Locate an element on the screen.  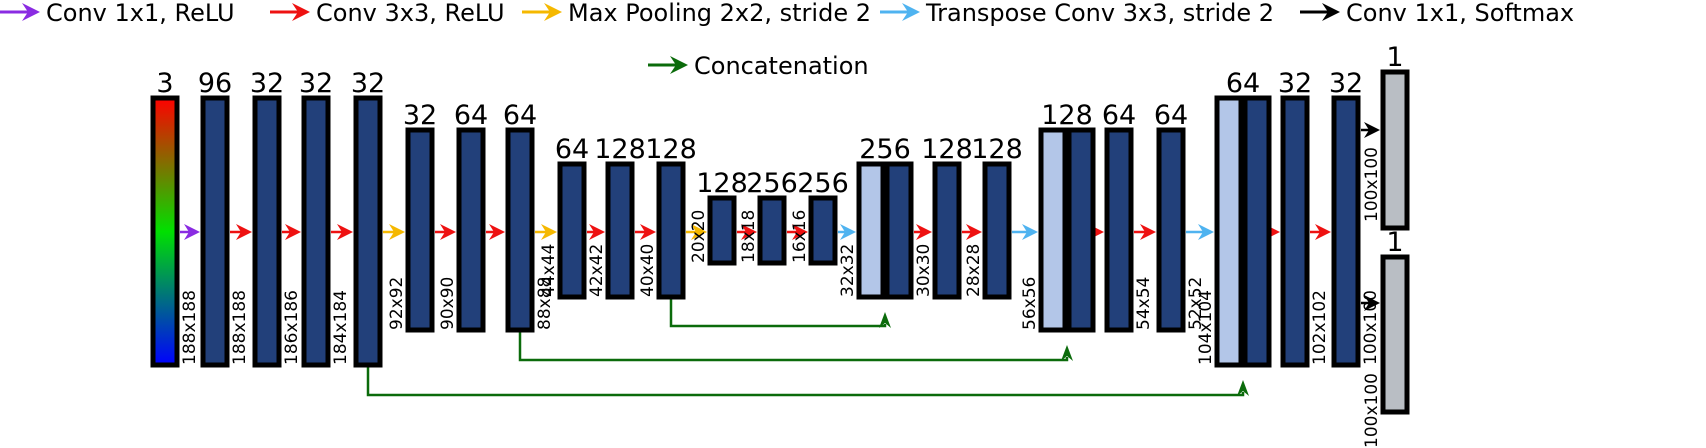
feature-block: 64 104x104 is located at coordinates (1234, 218).